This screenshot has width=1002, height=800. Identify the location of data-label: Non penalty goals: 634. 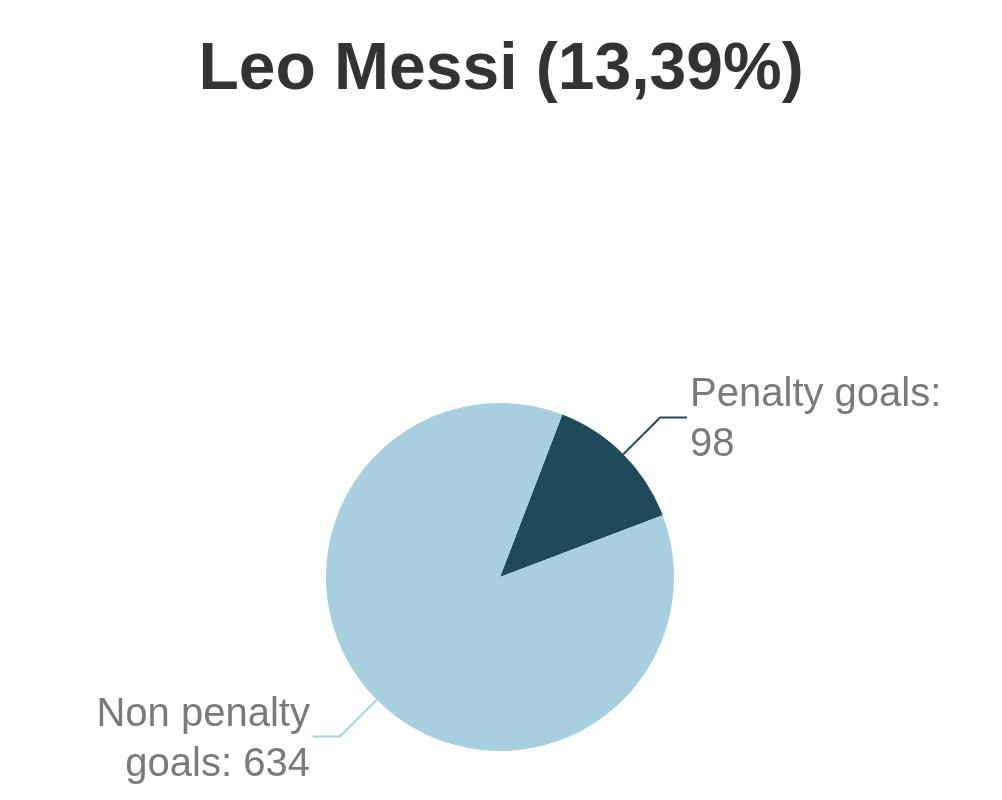
(202, 737).